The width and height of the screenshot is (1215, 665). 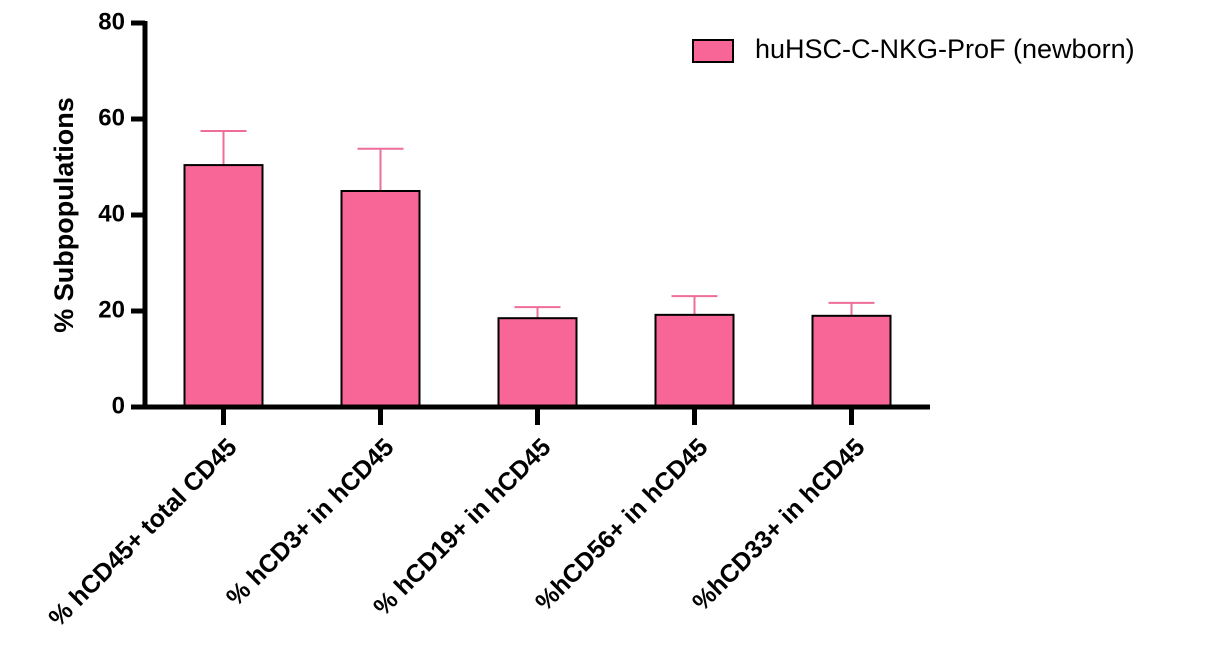 What do you see at coordinates (142, 532) in the screenshot?
I see `x-tick-label: % hCD45+ total CD45` at bounding box center [142, 532].